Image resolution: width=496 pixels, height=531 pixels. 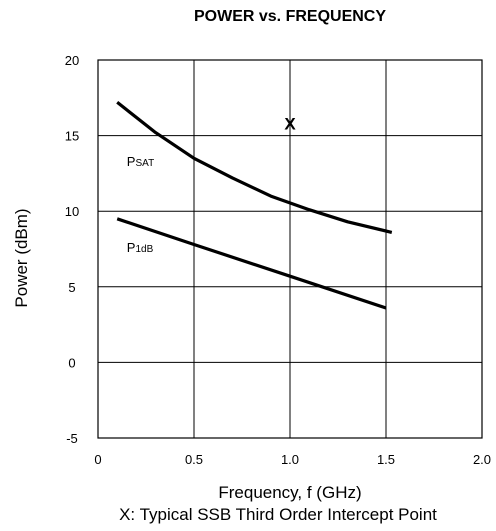 I want to click on x-tick-label: 1.0, so click(x=290, y=459).